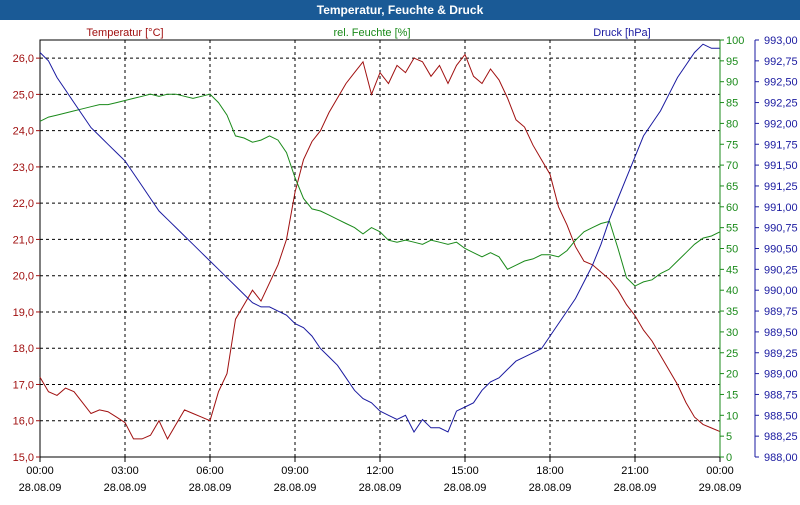 The image size is (800, 505). Describe the element at coordinates (781, 291) in the screenshot. I see `pressure-tick-label: 990,00` at that location.